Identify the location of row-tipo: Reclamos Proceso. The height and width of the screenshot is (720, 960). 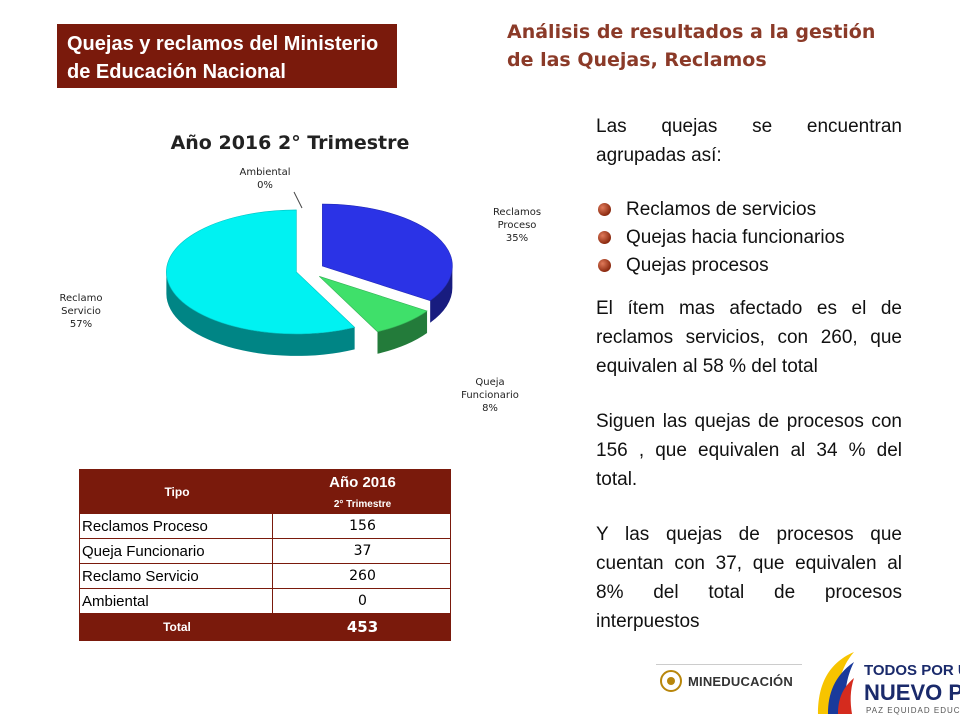
(176, 526).